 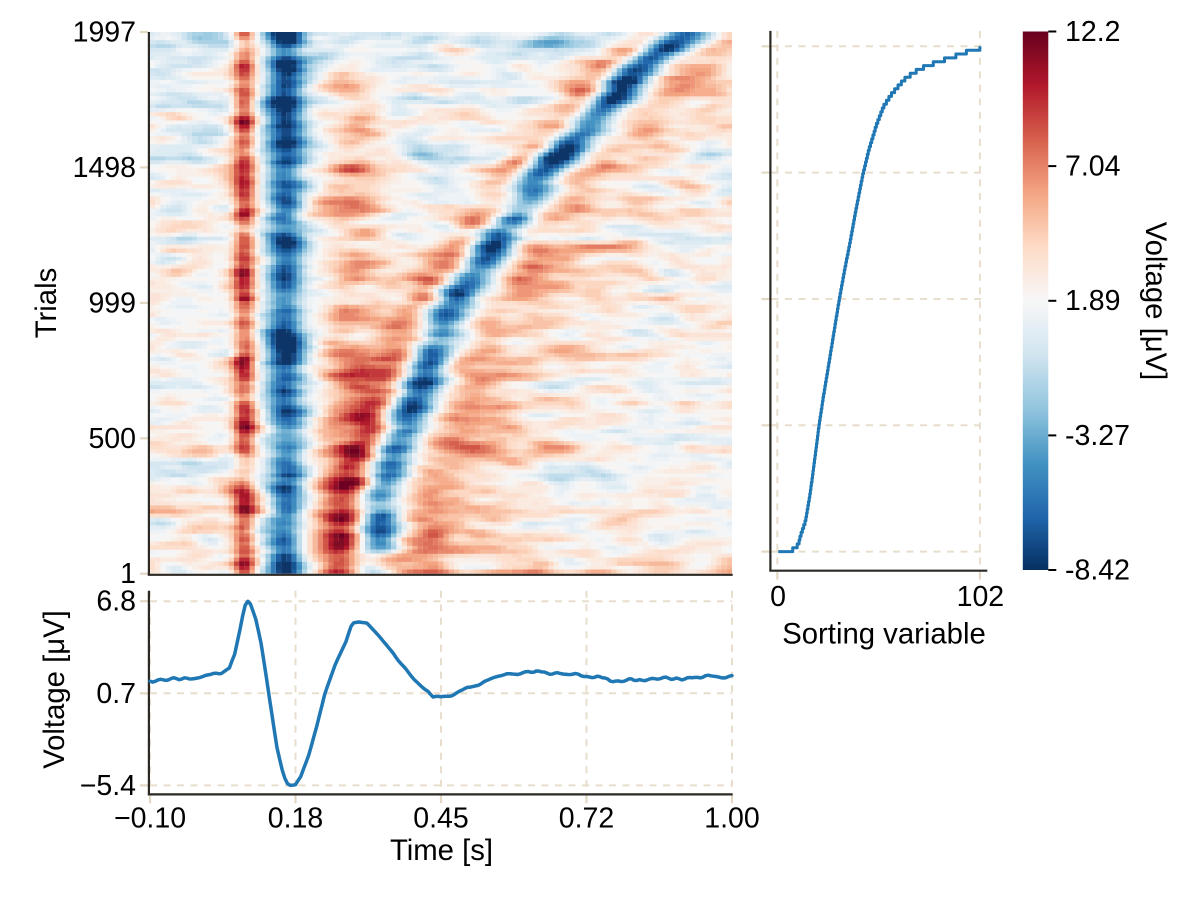 I want to click on svg-text: 102, so click(x=981, y=597).